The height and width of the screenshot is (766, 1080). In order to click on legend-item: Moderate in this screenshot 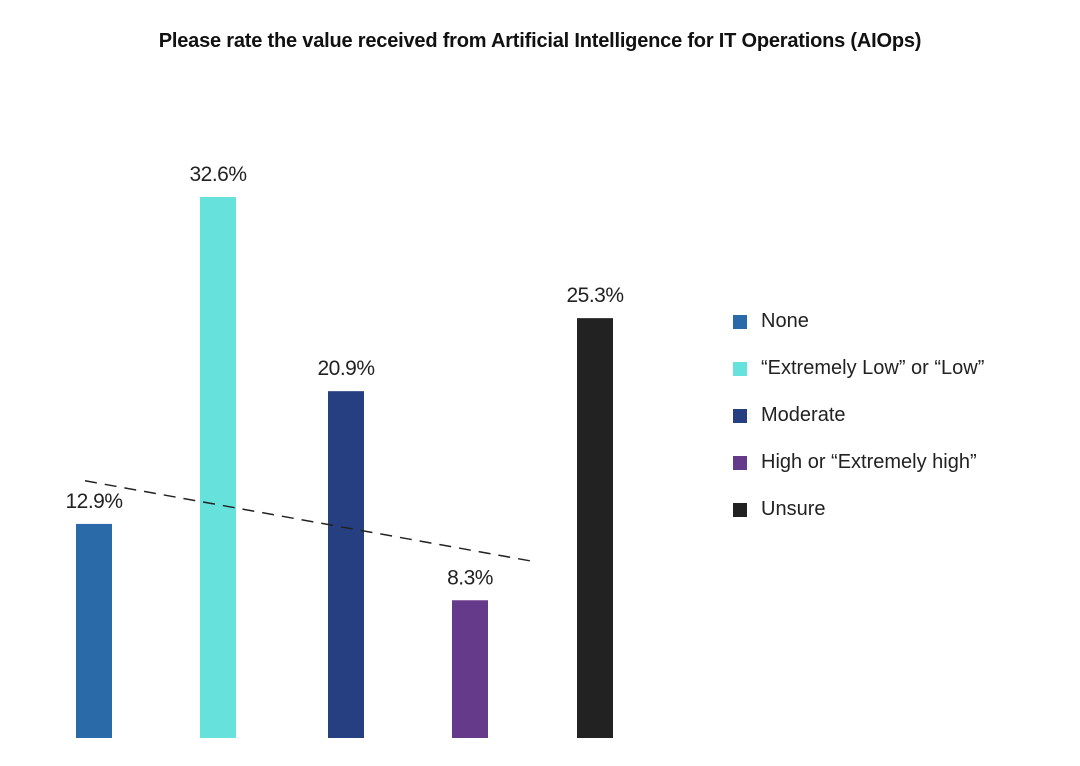, I will do `click(858, 415)`.